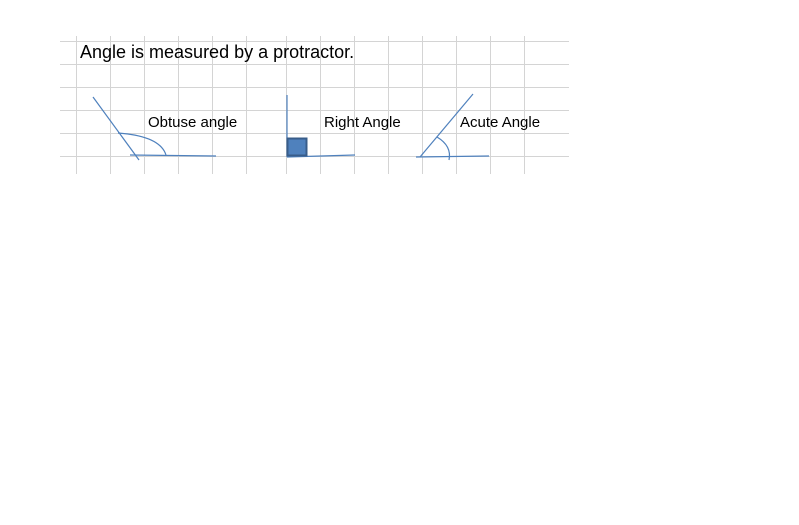 The image size is (799, 525). Describe the element at coordinates (321, 126) in the screenshot. I see `right-angle-figure` at that location.